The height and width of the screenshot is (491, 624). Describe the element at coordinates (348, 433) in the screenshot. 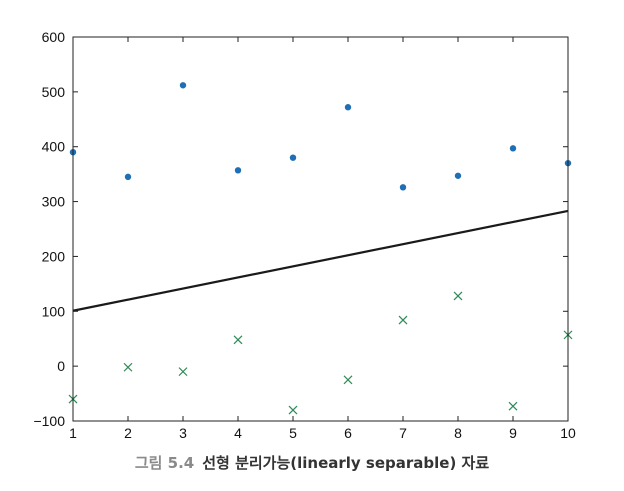

I see `x-tick-label: 6` at that location.